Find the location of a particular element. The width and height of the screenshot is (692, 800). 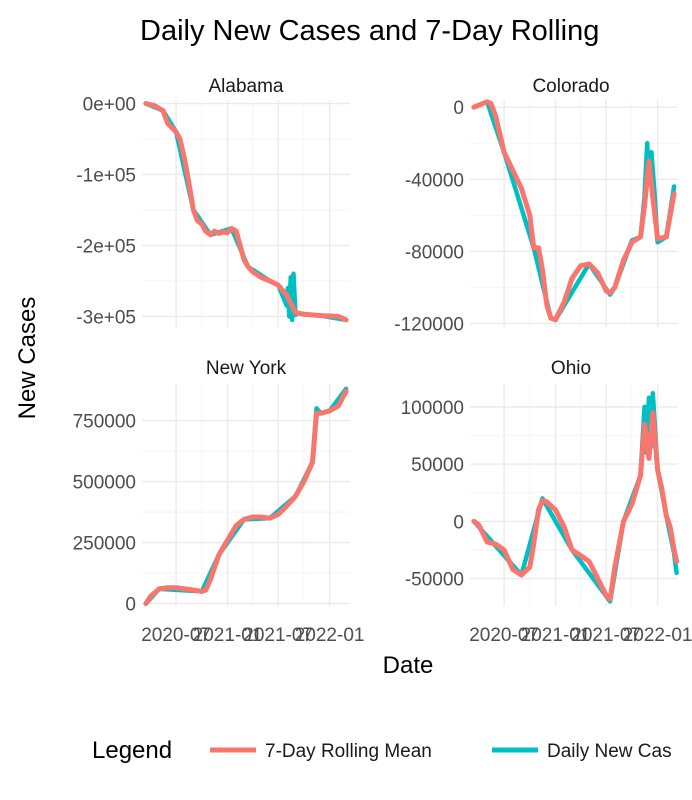

y-tick-label: -1e+05 is located at coordinates (106, 175).